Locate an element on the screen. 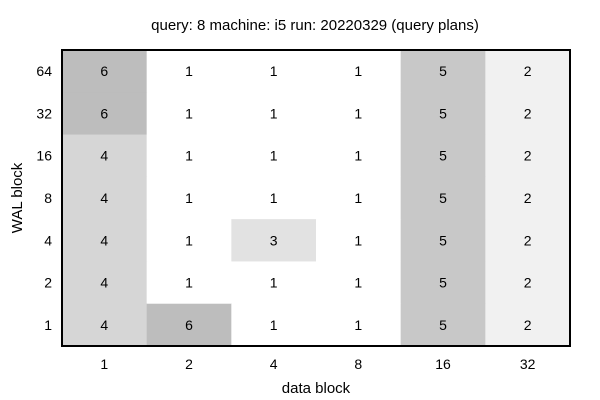 Image resolution: width=600 pixels, height=400 pixels. y-tick-label: 64 is located at coordinates (44, 71).